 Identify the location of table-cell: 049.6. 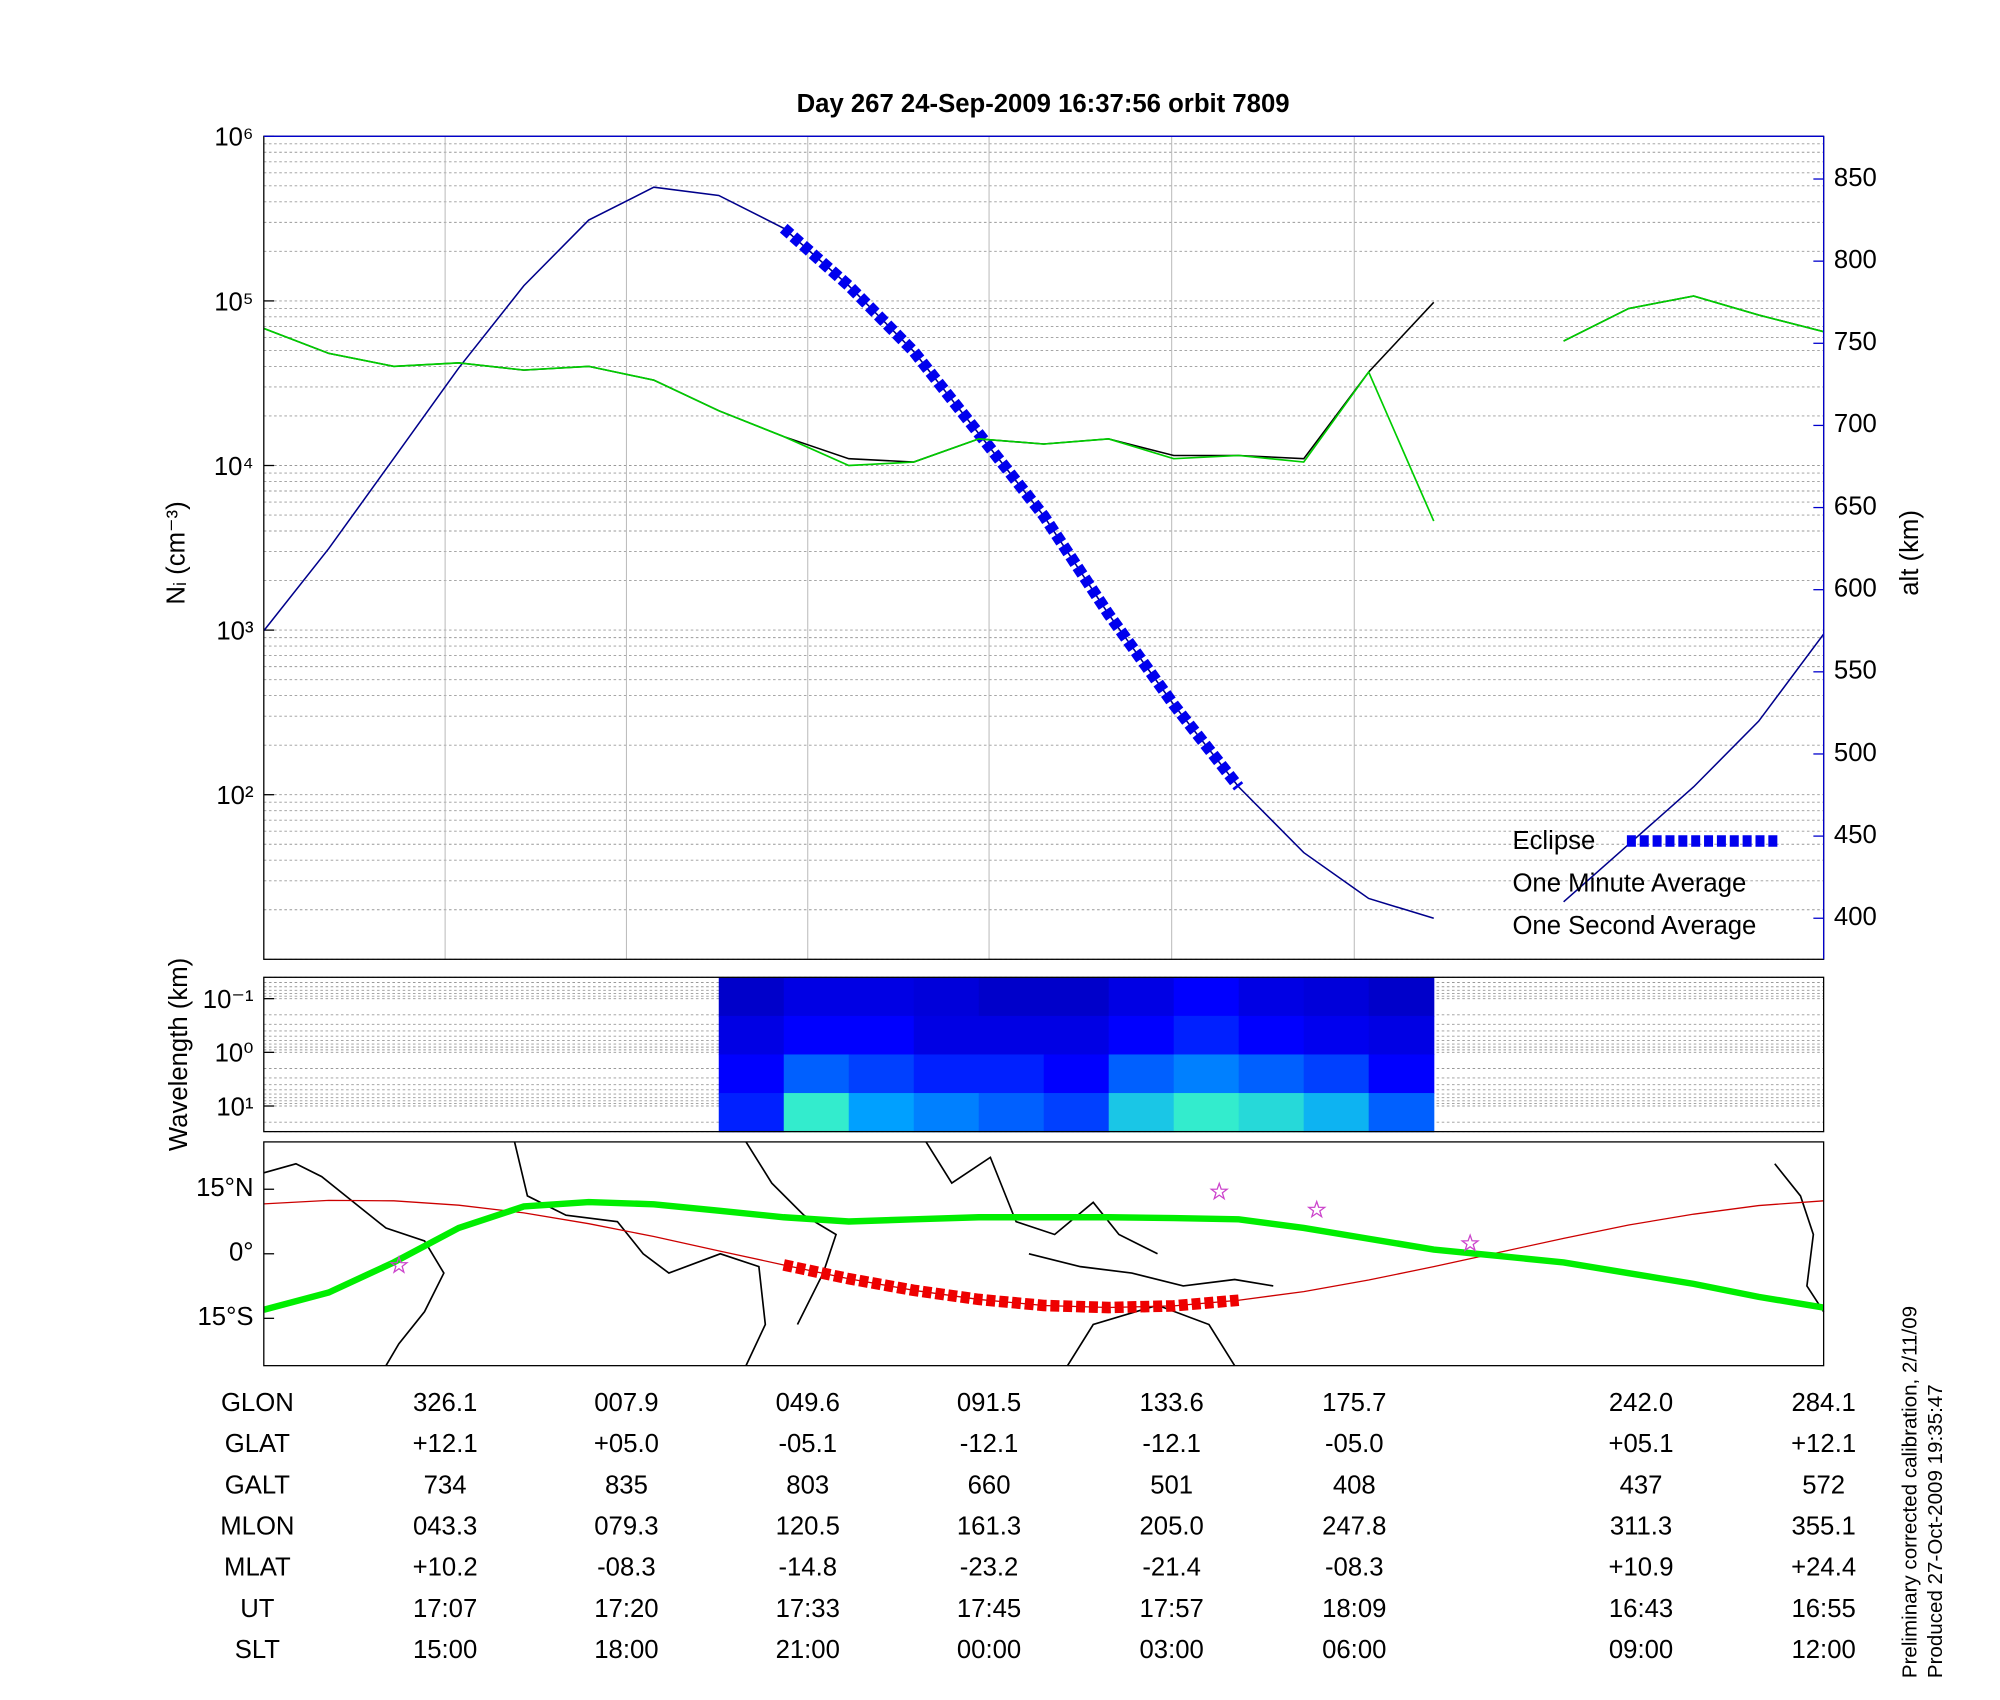
(808, 1403).